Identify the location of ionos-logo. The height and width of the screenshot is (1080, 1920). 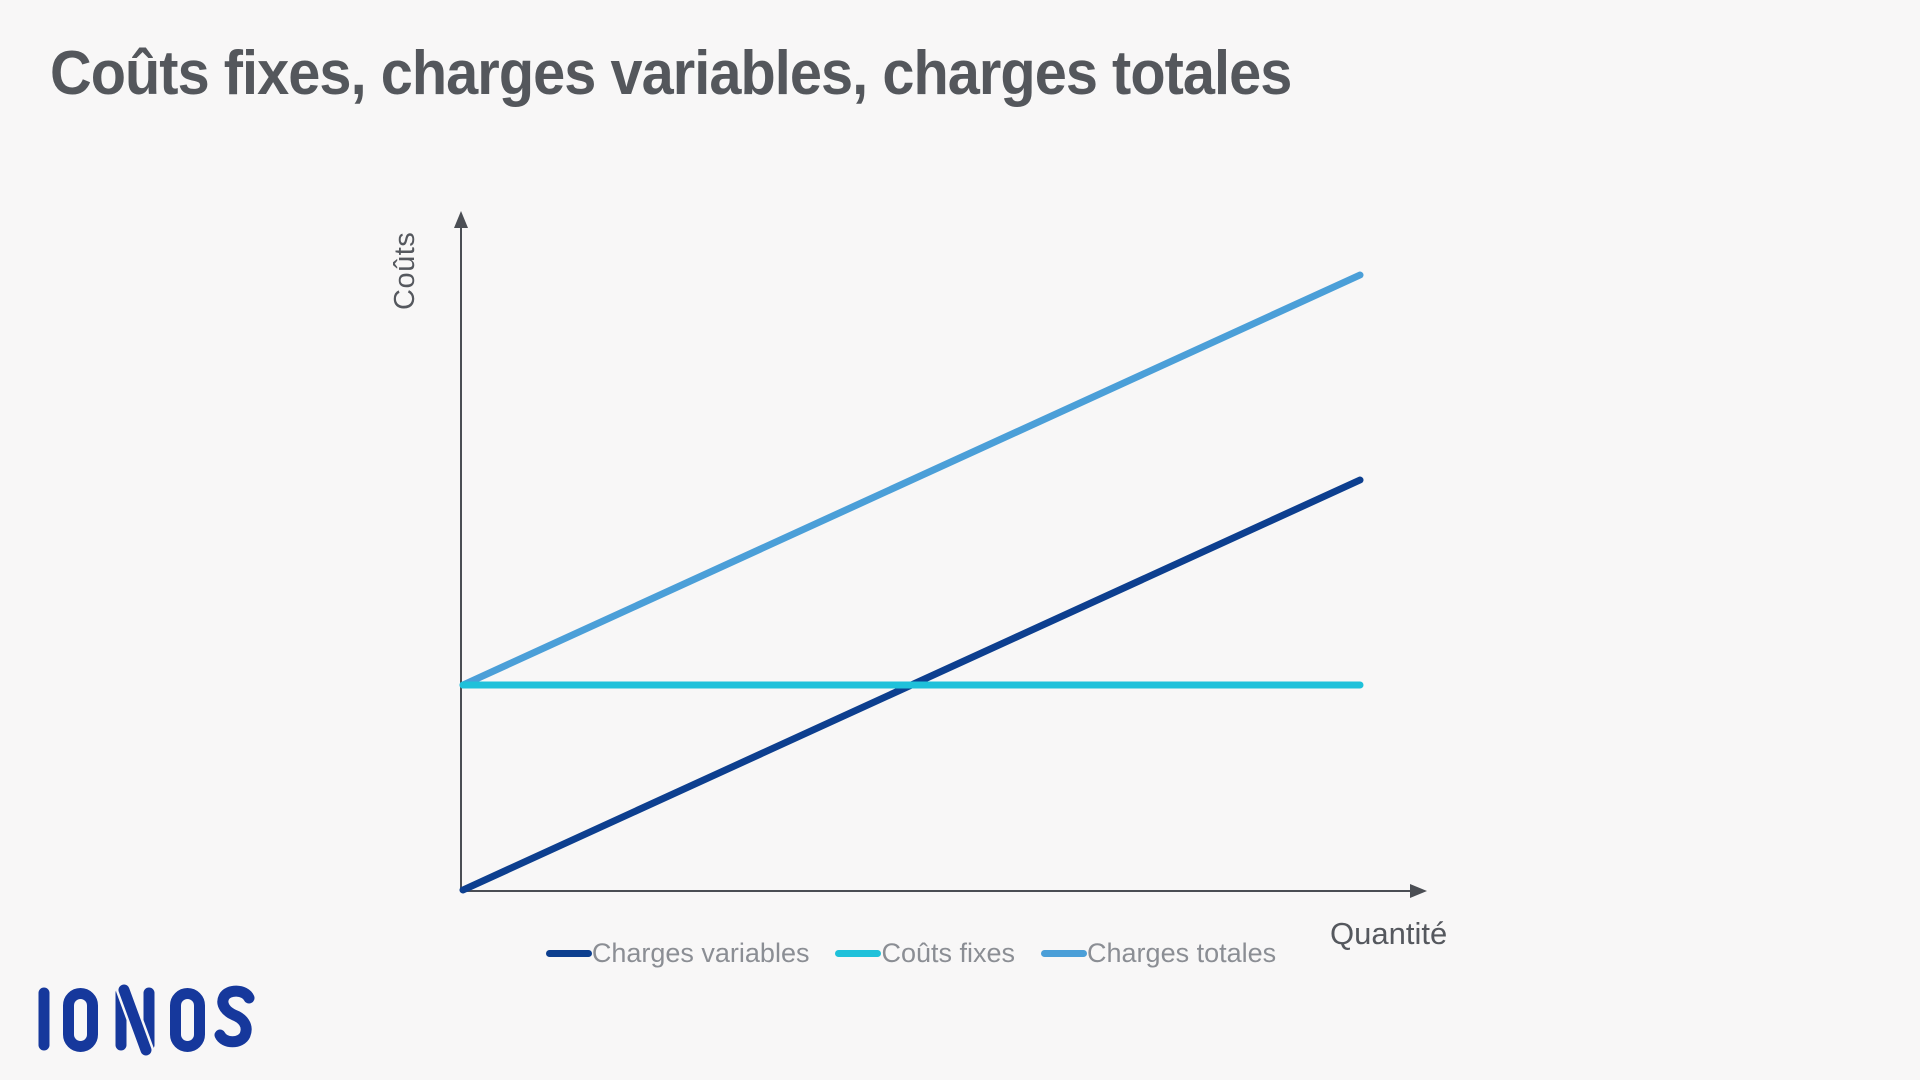
(146, 1020).